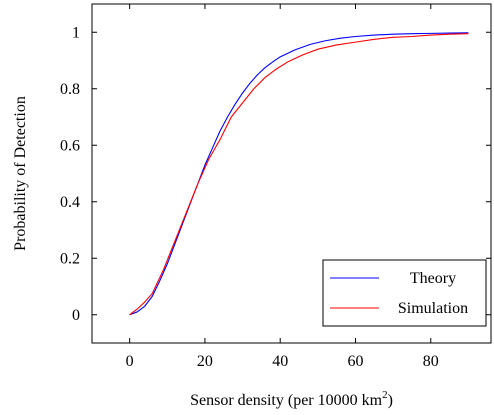  What do you see at coordinates (385, 395) in the screenshot?
I see `x-axis-title-superscript: 2` at bounding box center [385, 395].